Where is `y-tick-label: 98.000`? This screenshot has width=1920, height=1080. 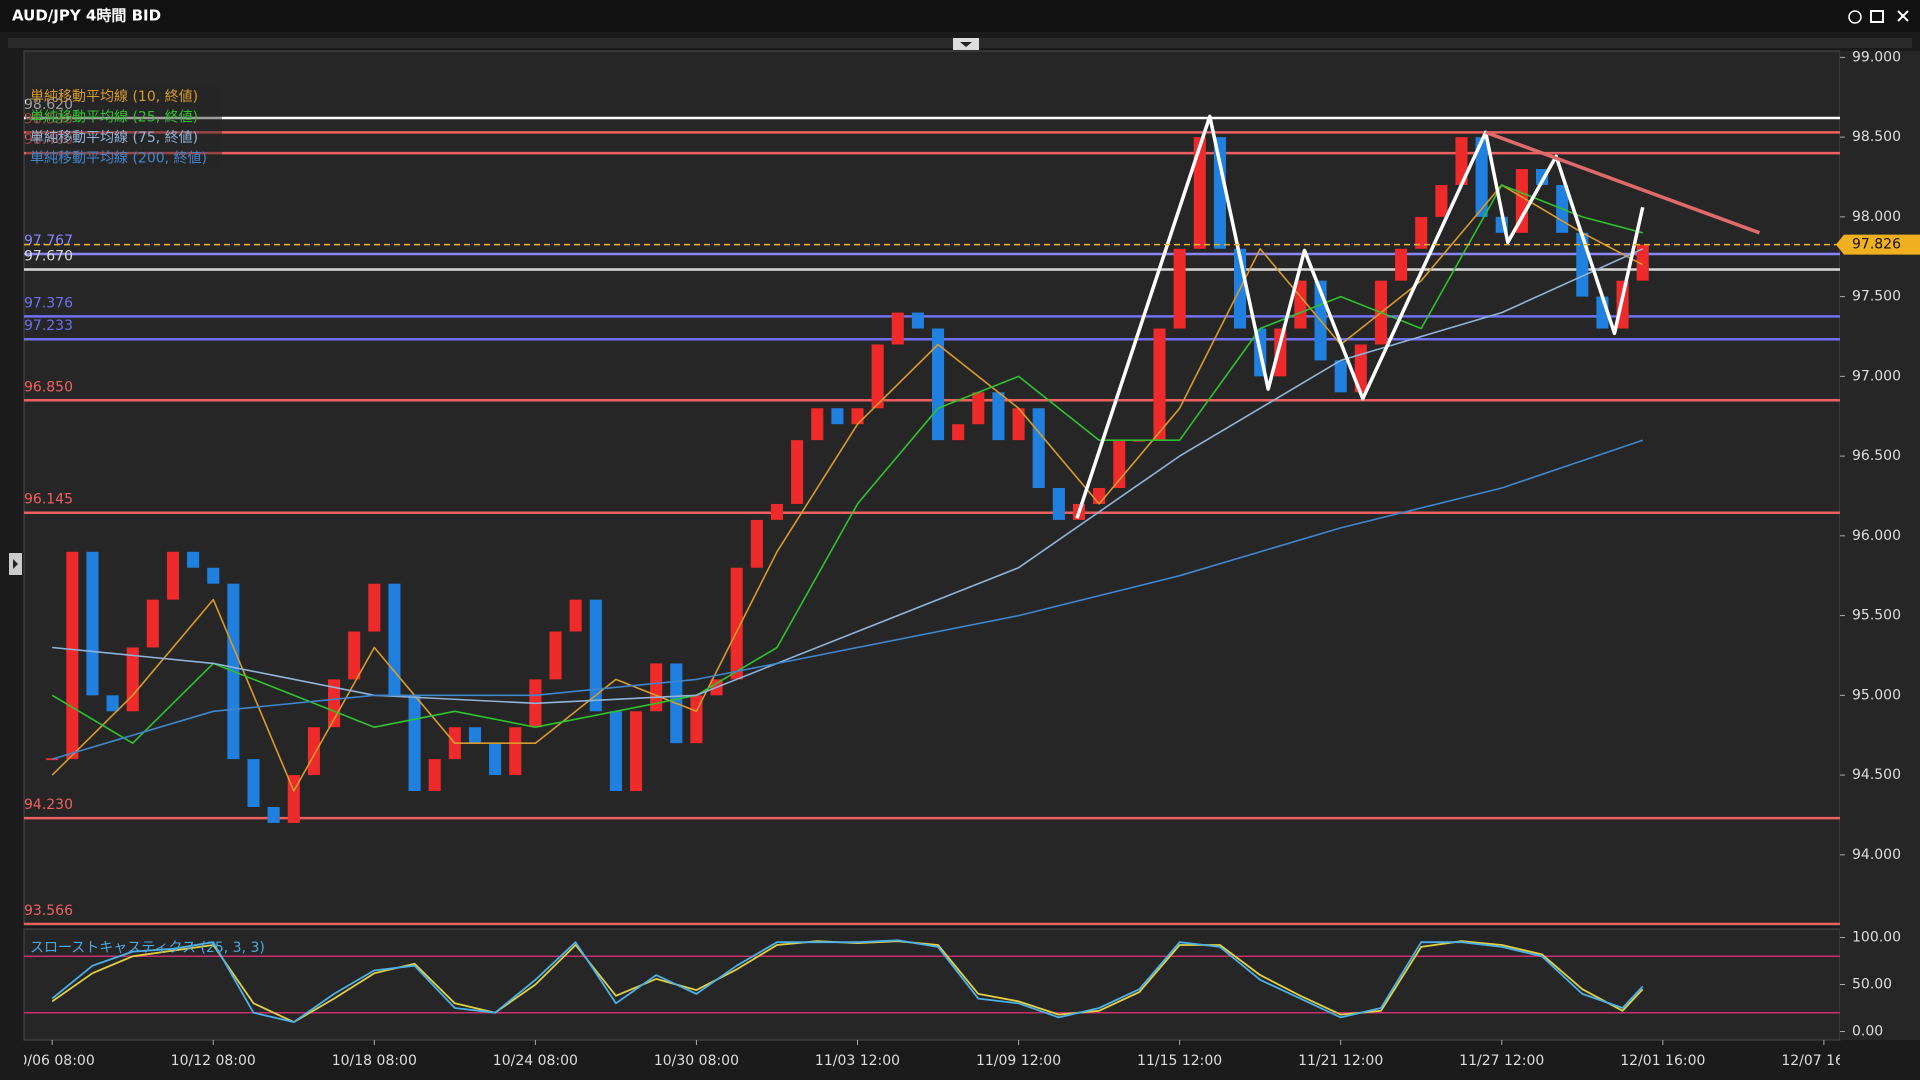
y-tick-label: 98.000 is located at coordinates (1876, 217).